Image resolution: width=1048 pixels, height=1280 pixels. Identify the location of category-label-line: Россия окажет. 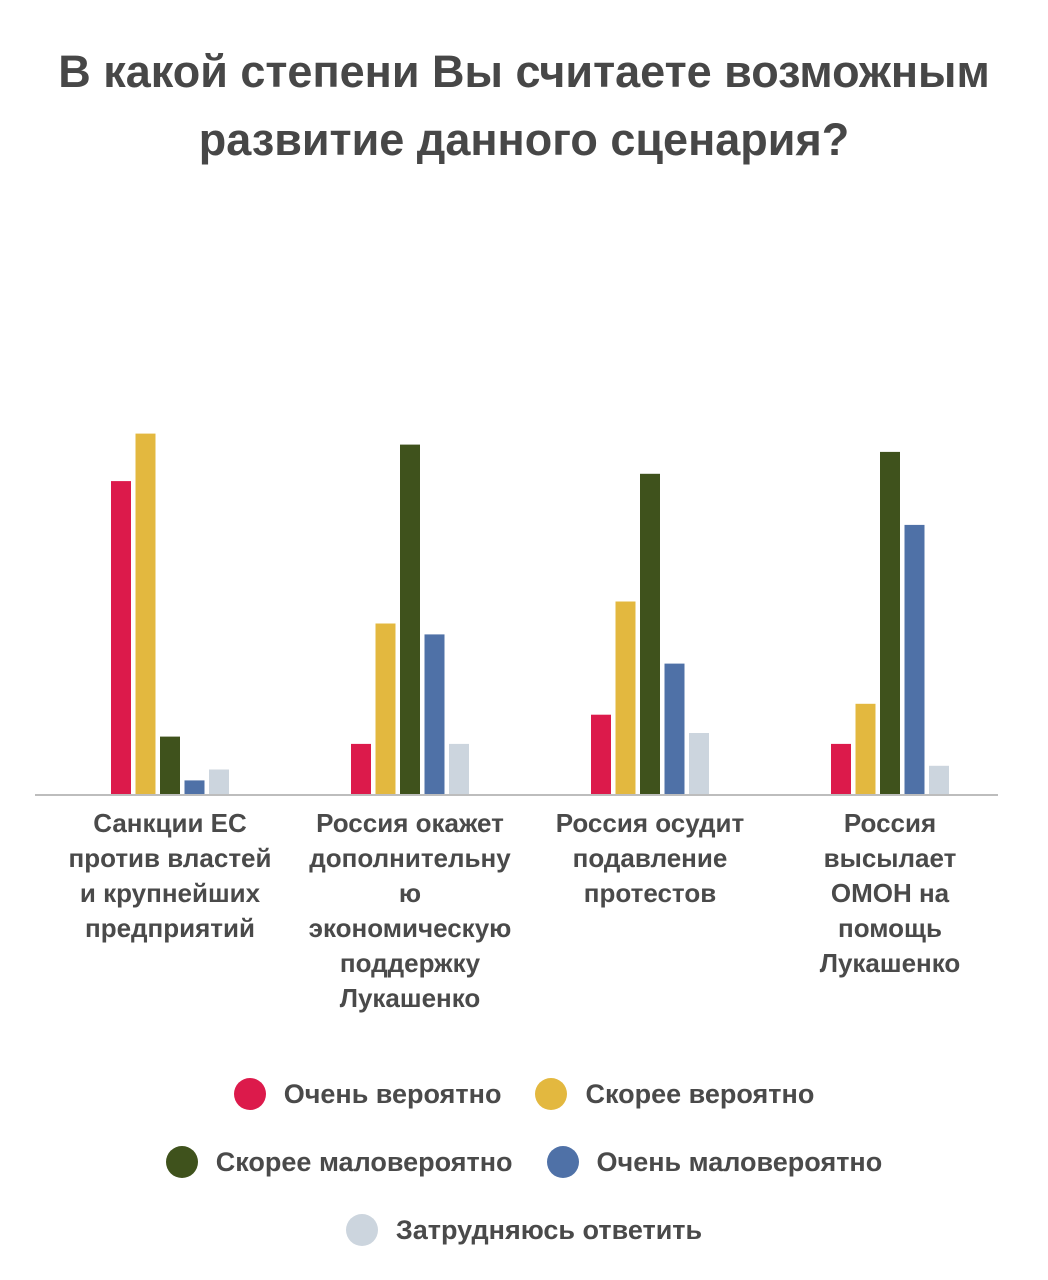
(410, 823).